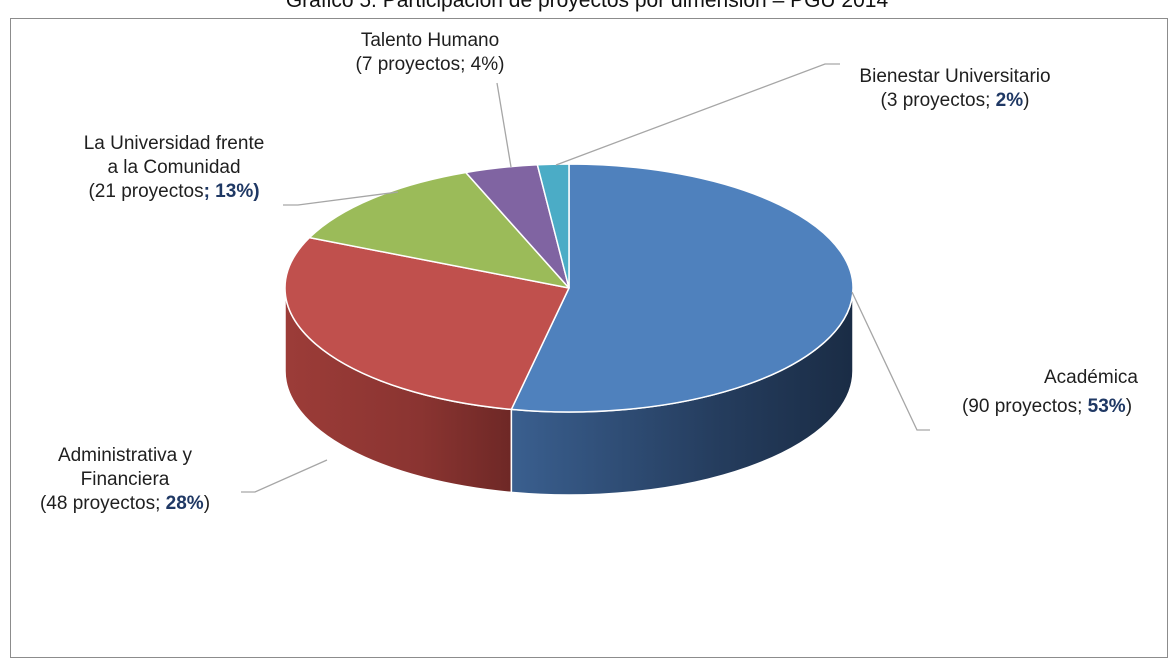 The height and width of the screenshot is (658, 1174). Describe the element at coordinates (553, 226) in the screenshot. I see `pie-slice-bienestar-universitario` at that location.